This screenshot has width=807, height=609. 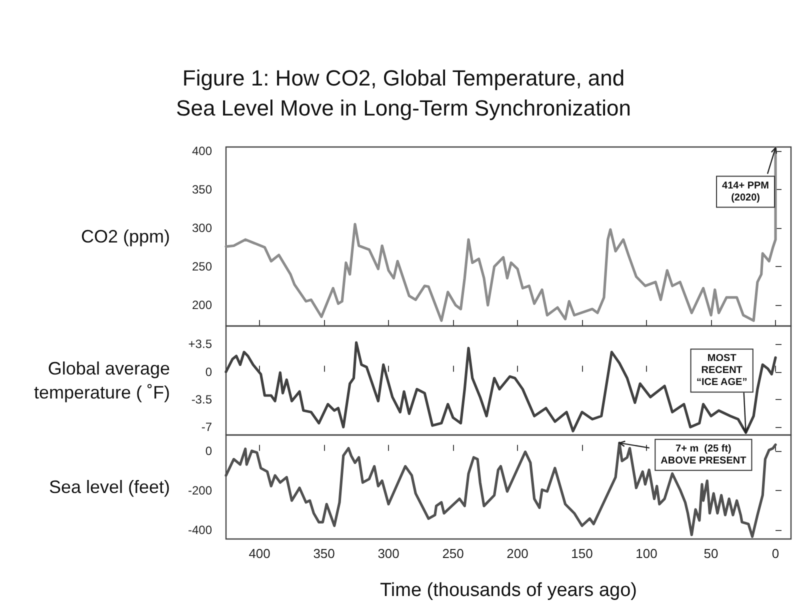 What do you see at coordinates (102, 380) in the screenshot?
I see `y-axis-title: Global average temperature ( ˚F)` at bounding box center [102, 380].